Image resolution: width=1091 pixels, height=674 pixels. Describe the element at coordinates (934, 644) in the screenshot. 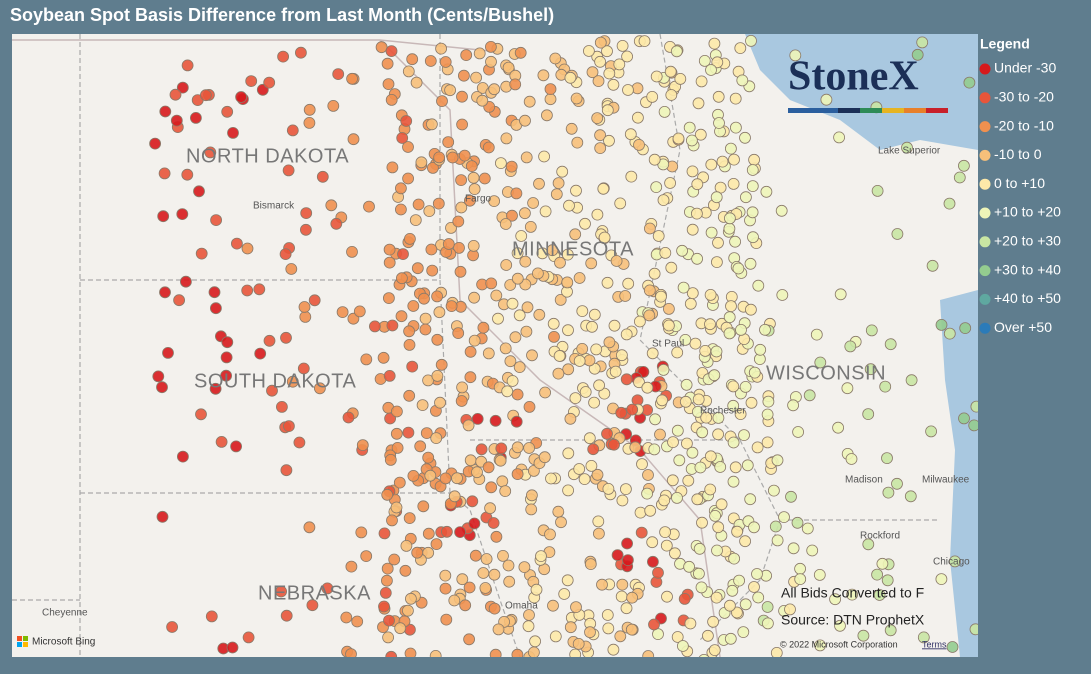

I see `terms-link: Terms` at that location.